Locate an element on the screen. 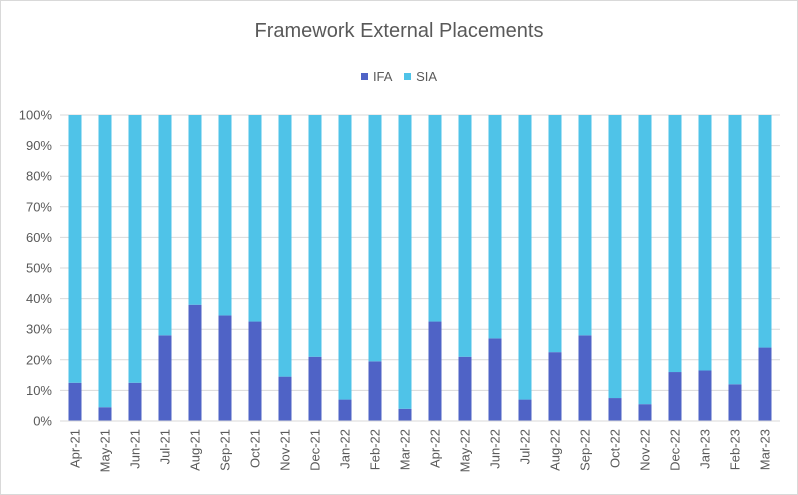 This screenshot has width=798, height=495. y-tick-label: 30% is located at coordinates (39, 329).